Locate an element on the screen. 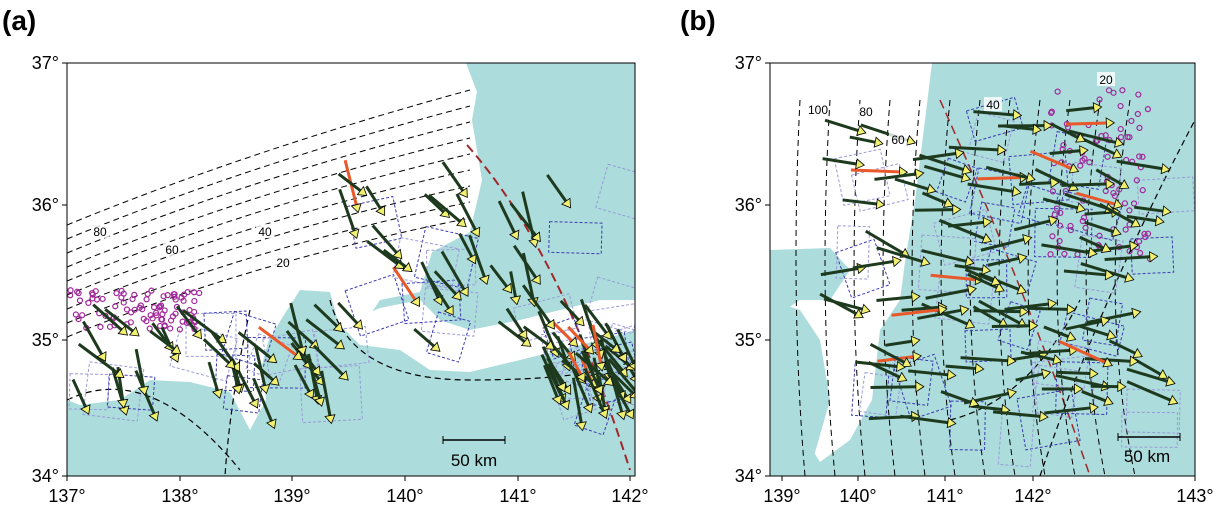  slip-arrowhead is located at coordinates (641, 398).